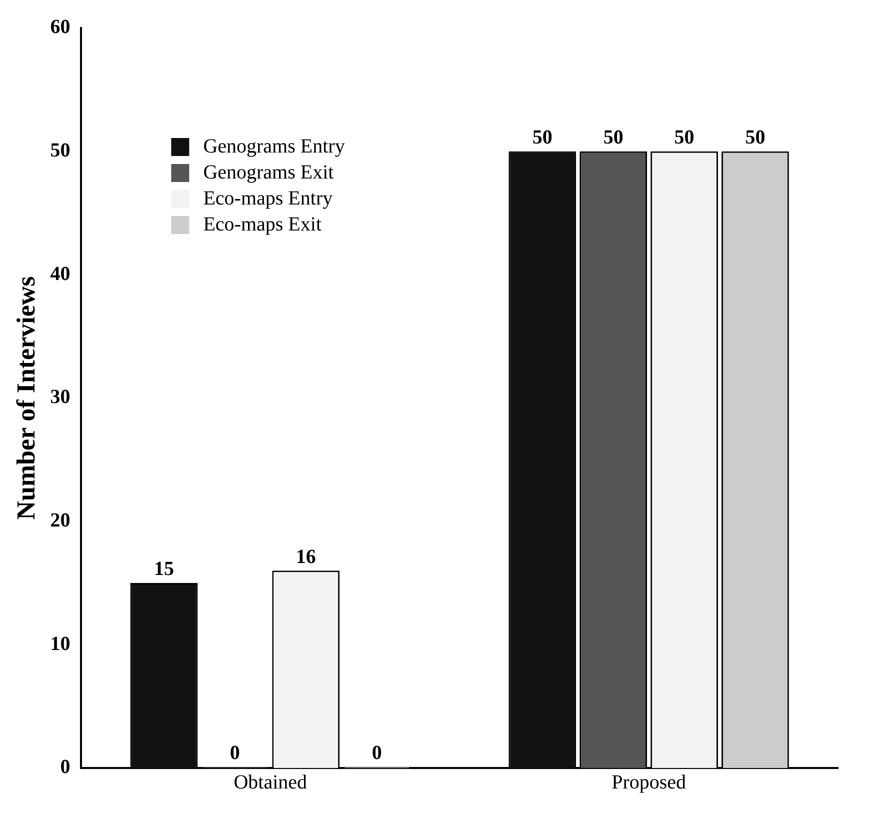 The height and width of the screenshot is (813, 871). Describe the element at coordinates (65, 767) in the screenshot. I see `y-tick-label: 0` at that location.